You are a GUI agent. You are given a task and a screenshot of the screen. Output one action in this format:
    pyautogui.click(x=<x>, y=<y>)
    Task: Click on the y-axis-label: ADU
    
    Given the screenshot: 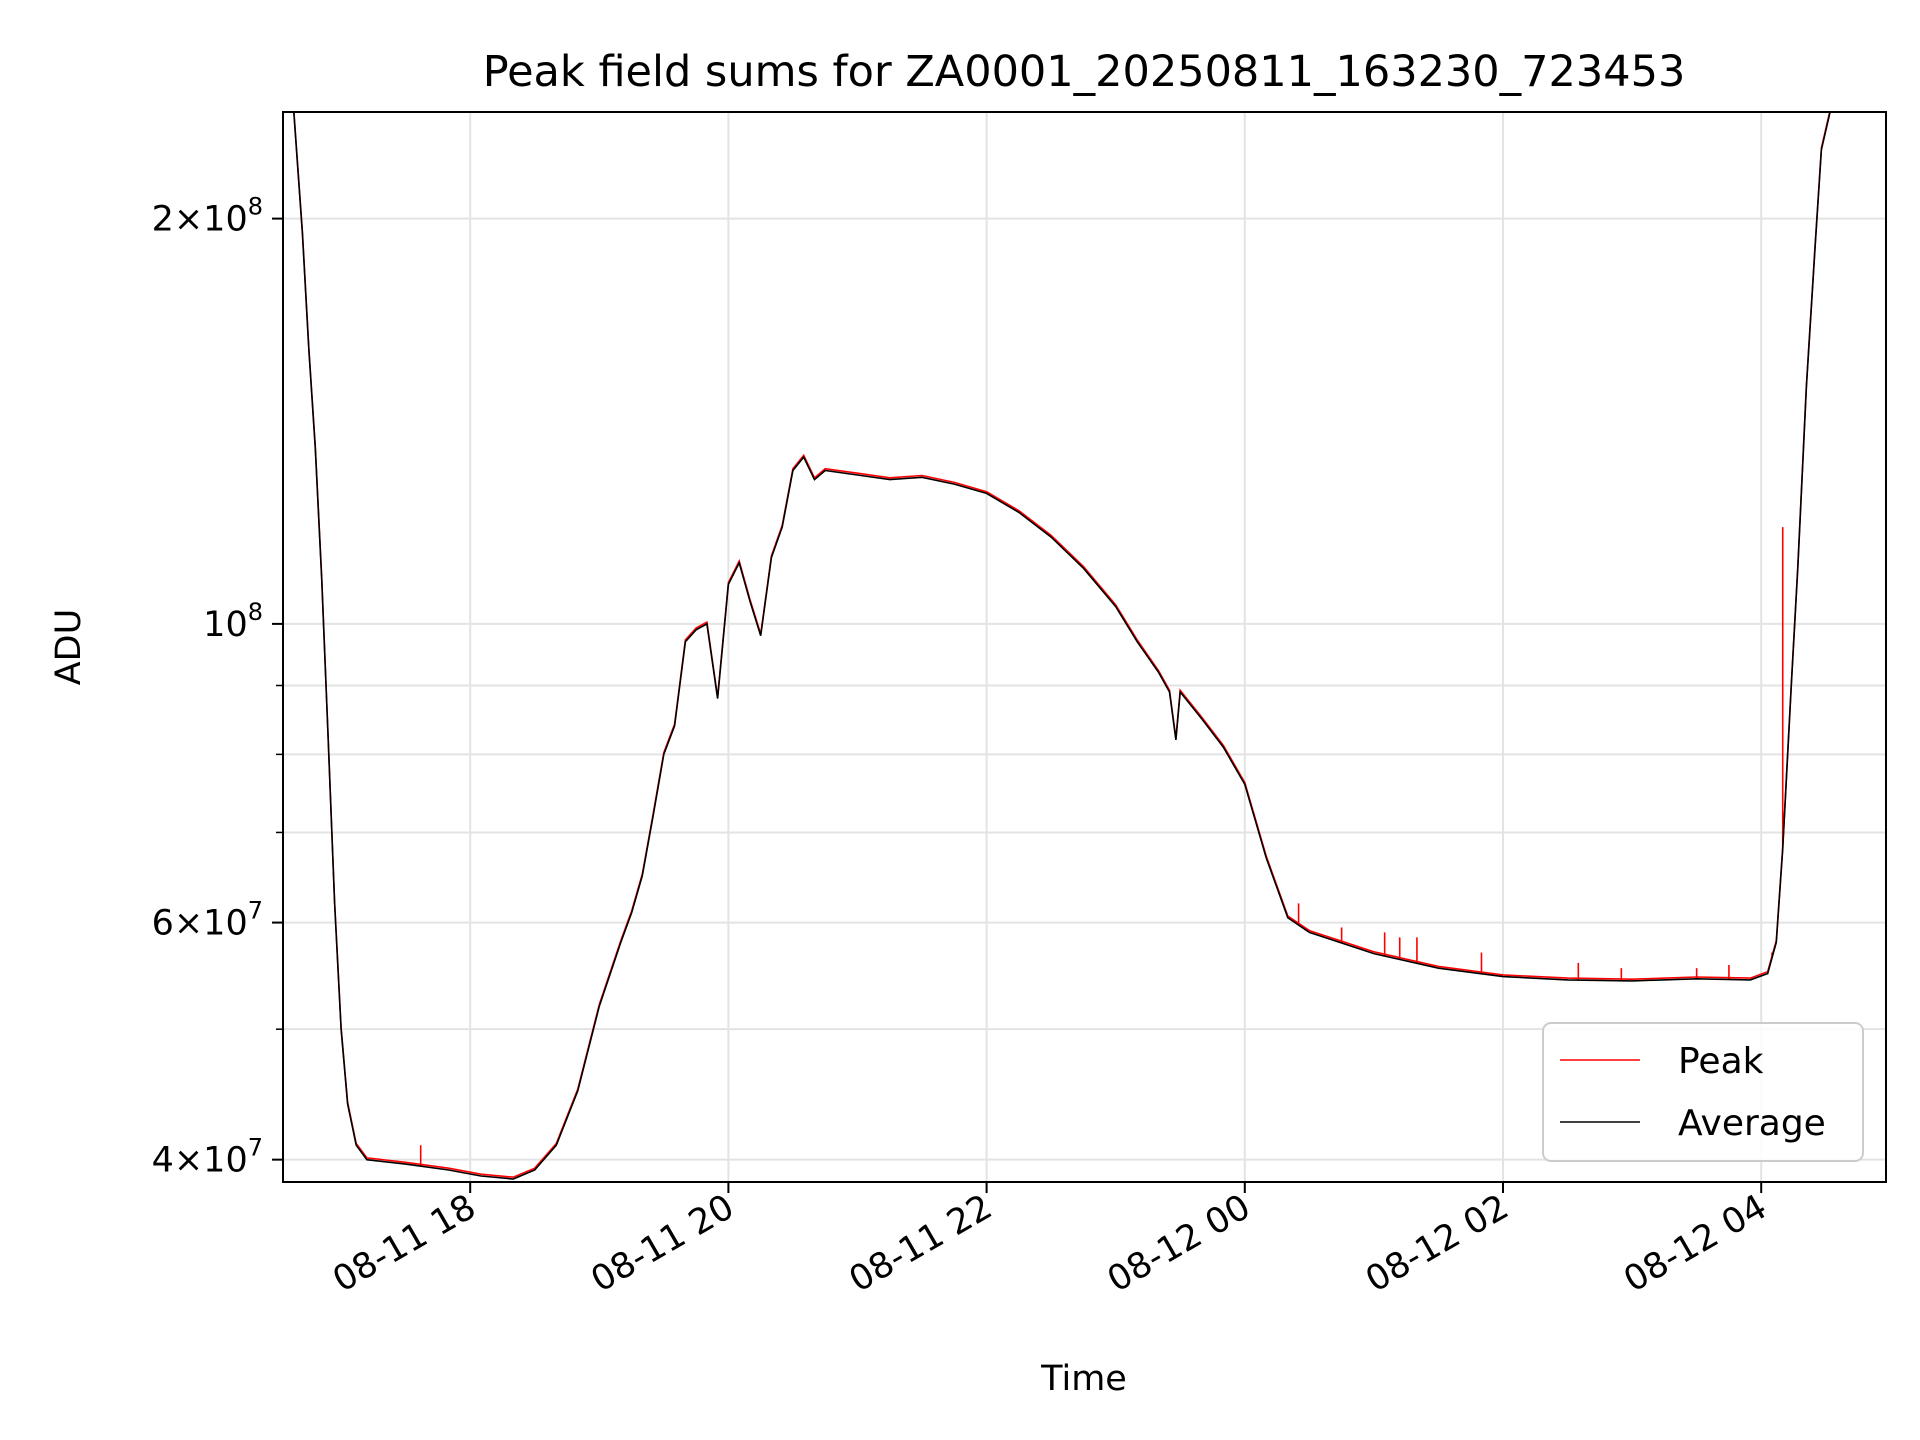 What is the action you would take?
    pyautogui.click(x=69, y=647)
    